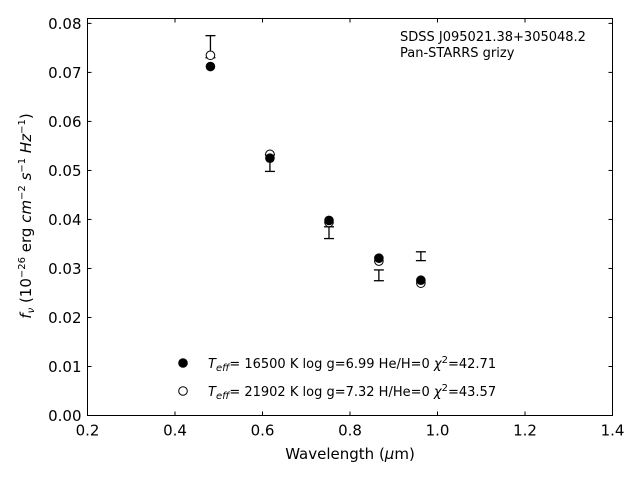  Describe the element at coordinates (27, 215) in the screenshot. I see `y-axis-label: fν (10−26 erg cm−2 s−1 Hz−1)` at that location.